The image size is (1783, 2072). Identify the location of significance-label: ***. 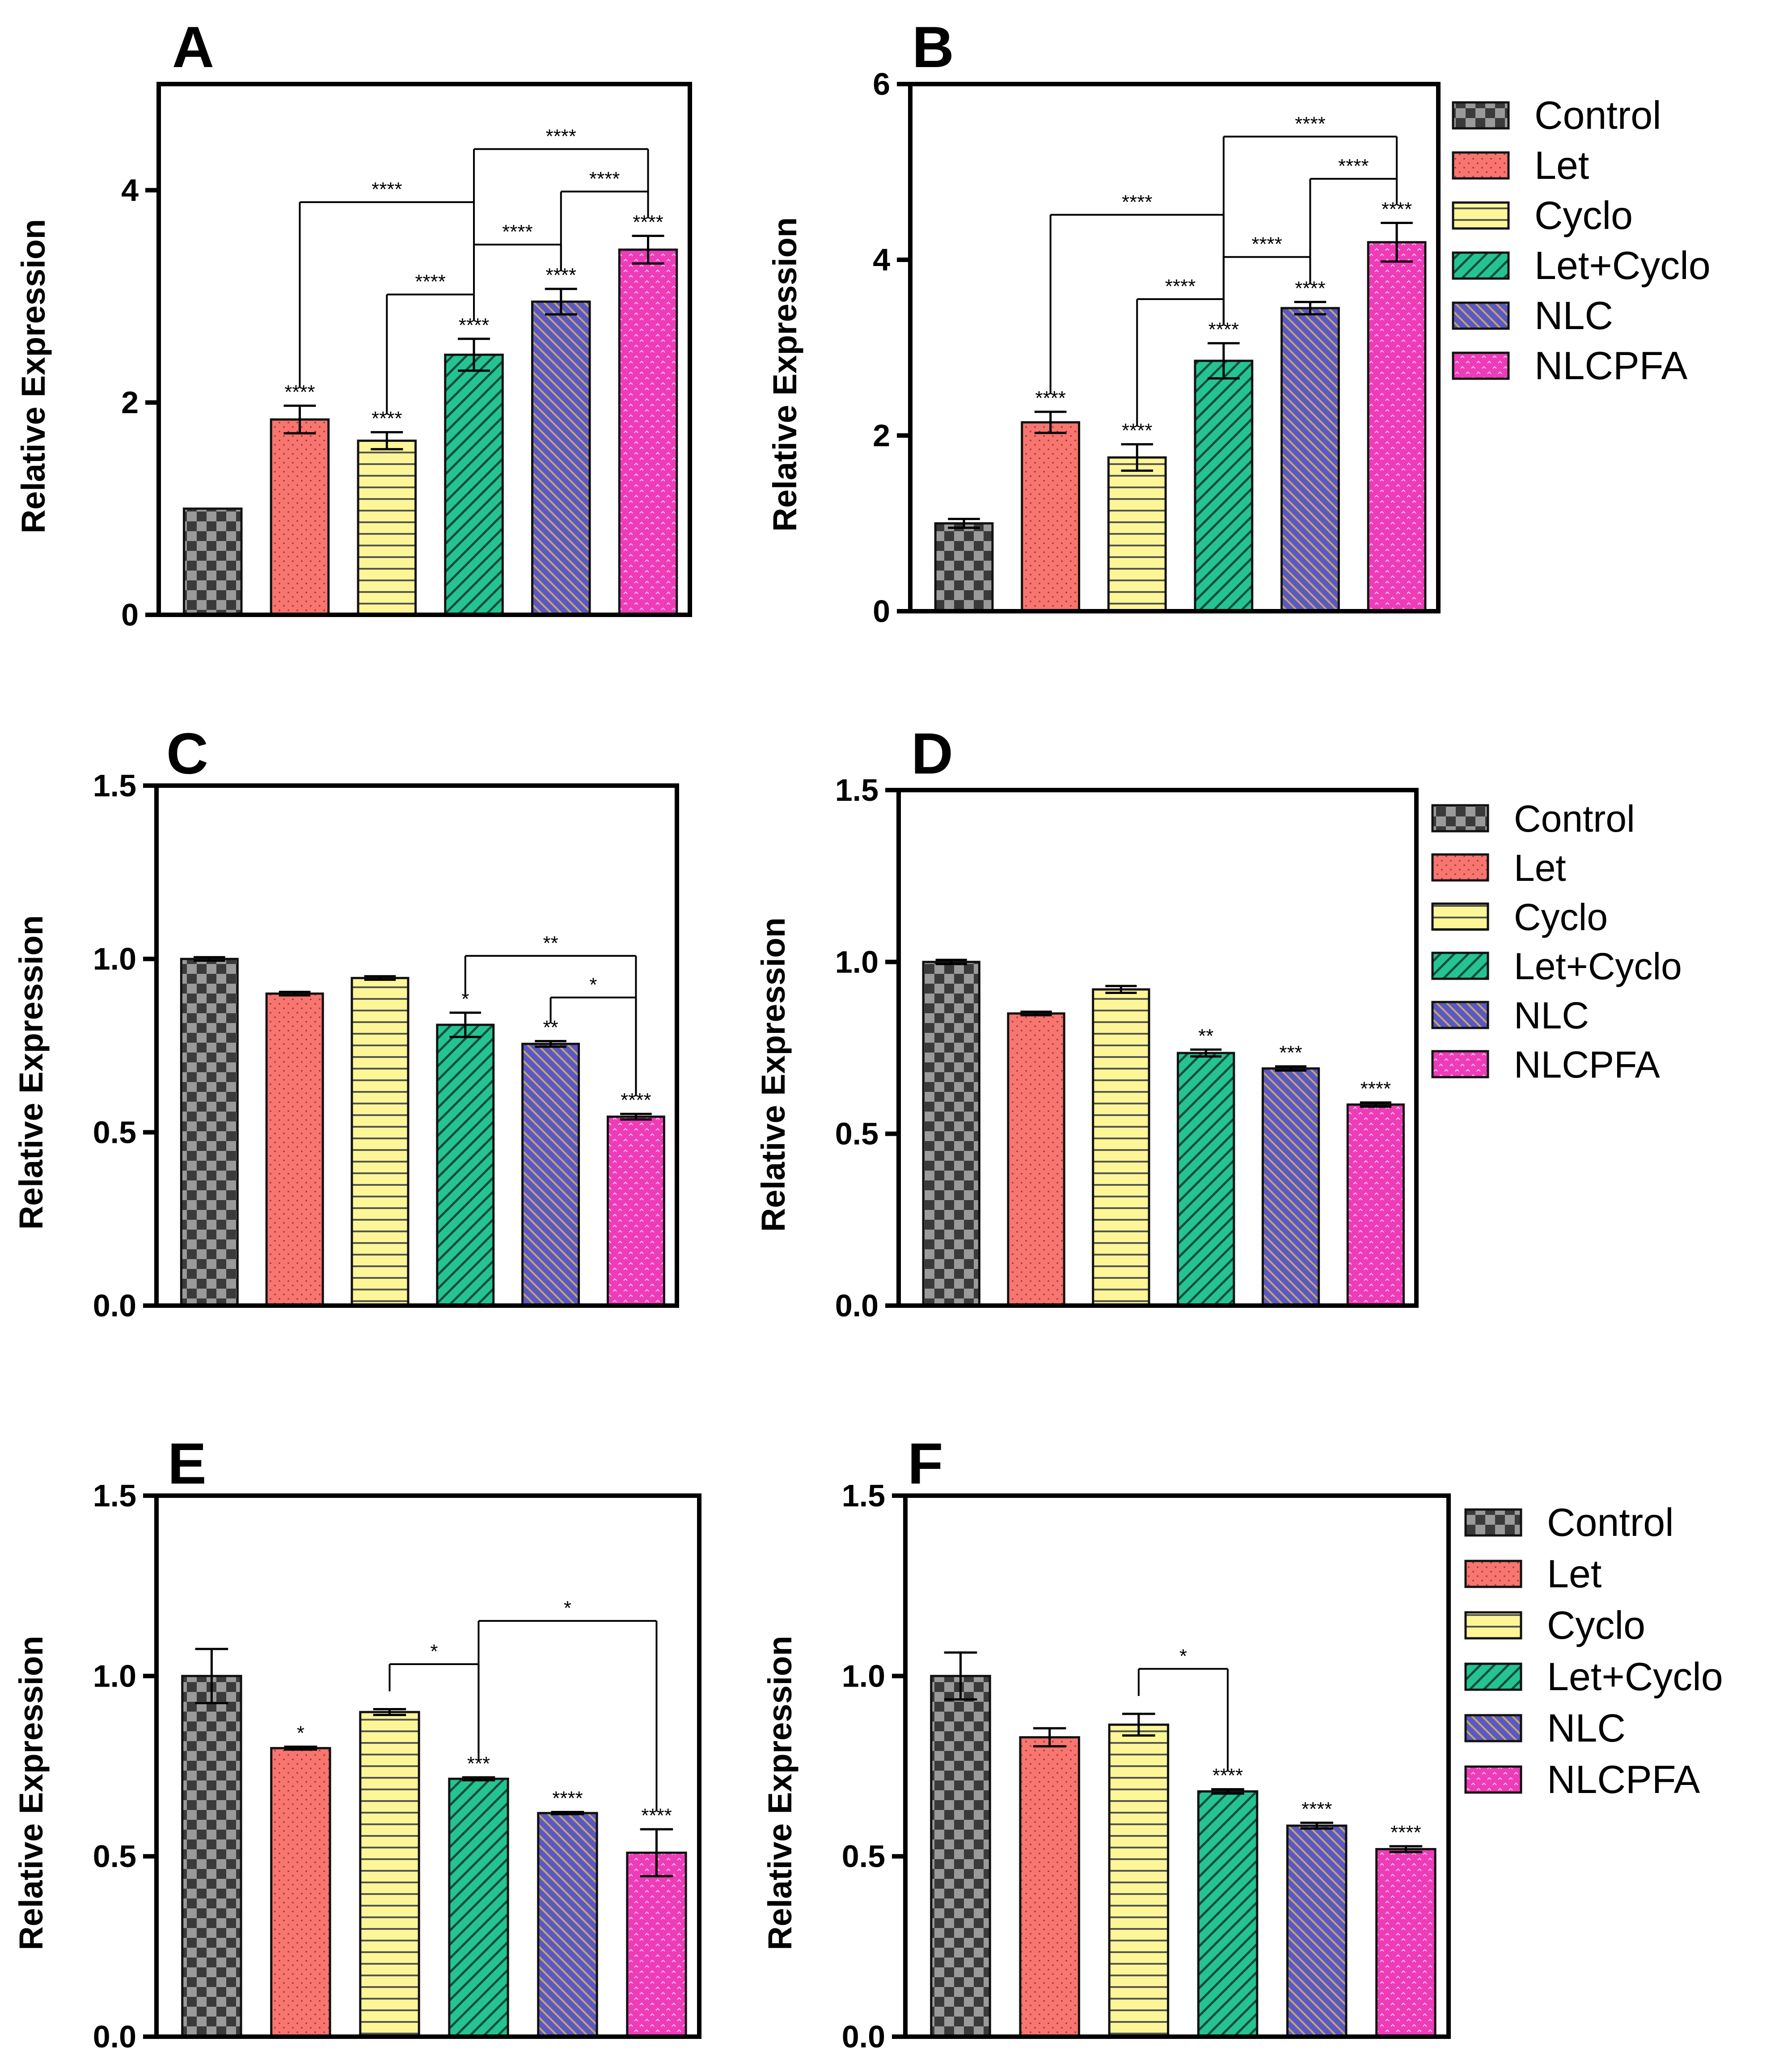
(1290, 1053).